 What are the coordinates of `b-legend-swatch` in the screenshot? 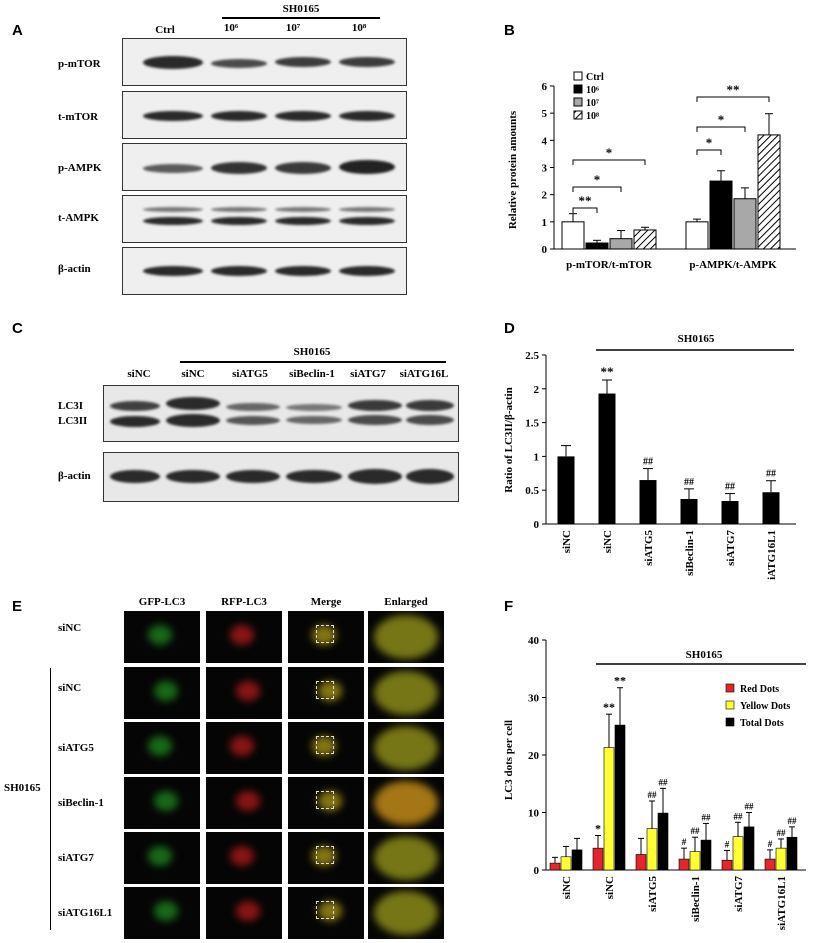 It's located at (578, 102).